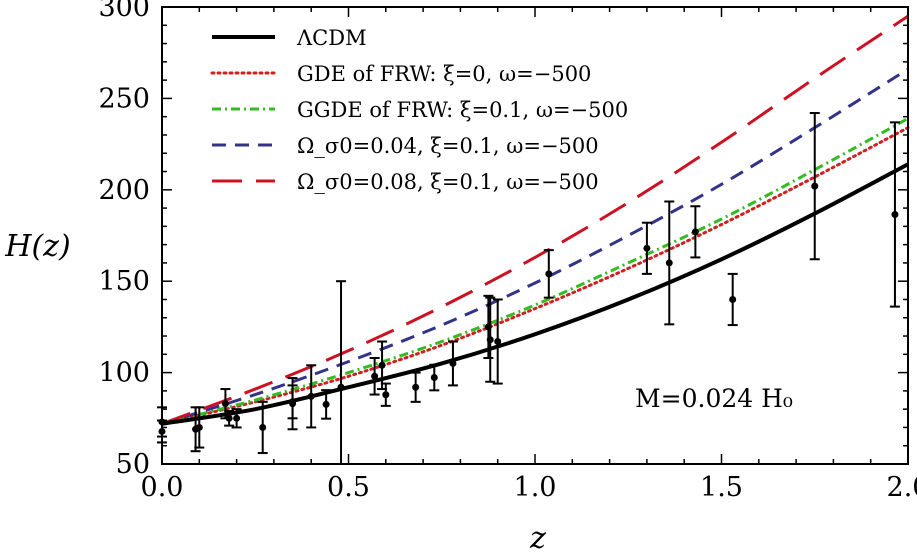 The height and width of the screenshot is (554, 917). I want to click on y-tick-label: 50, so click(133, 464).